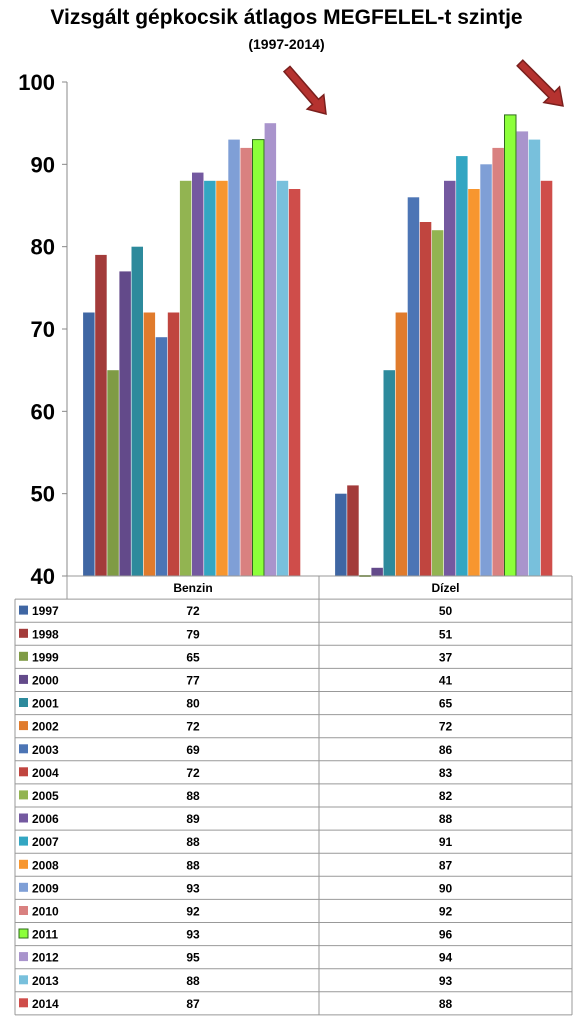 This screenshot has height=1024, width=573. I want to click on bar-2009-dízel, so click(486, 370).